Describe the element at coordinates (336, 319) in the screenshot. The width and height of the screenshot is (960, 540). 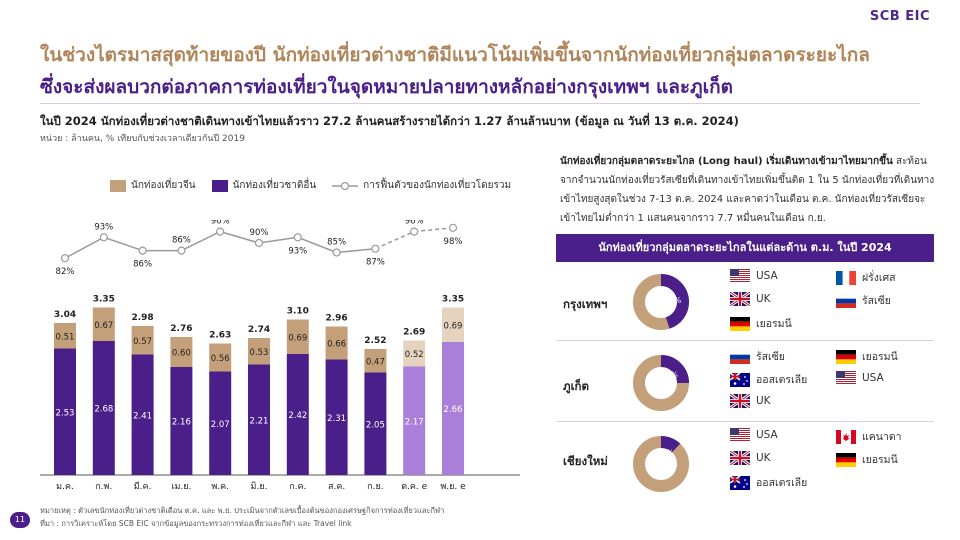
I see `data-label-total: 2.96` at that location.